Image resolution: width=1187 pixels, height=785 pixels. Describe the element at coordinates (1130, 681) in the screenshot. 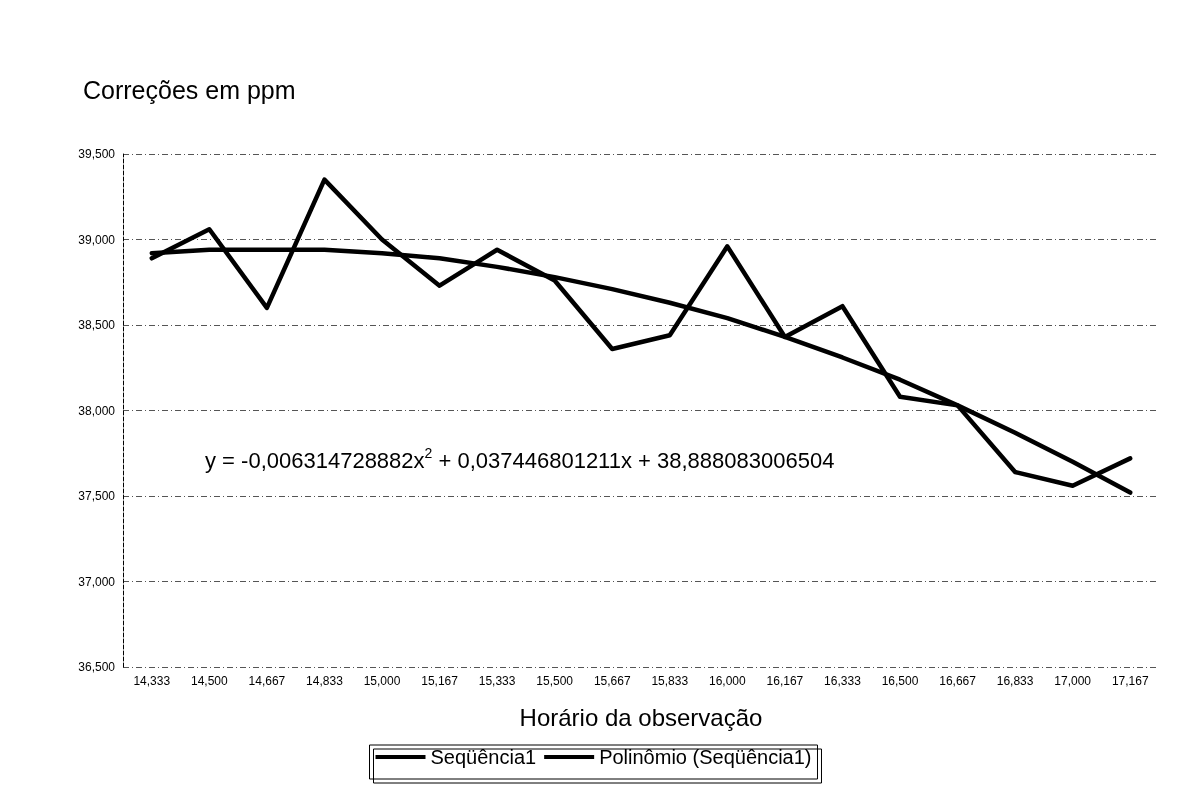

I see `x-tick-label: 17,167` at that location.